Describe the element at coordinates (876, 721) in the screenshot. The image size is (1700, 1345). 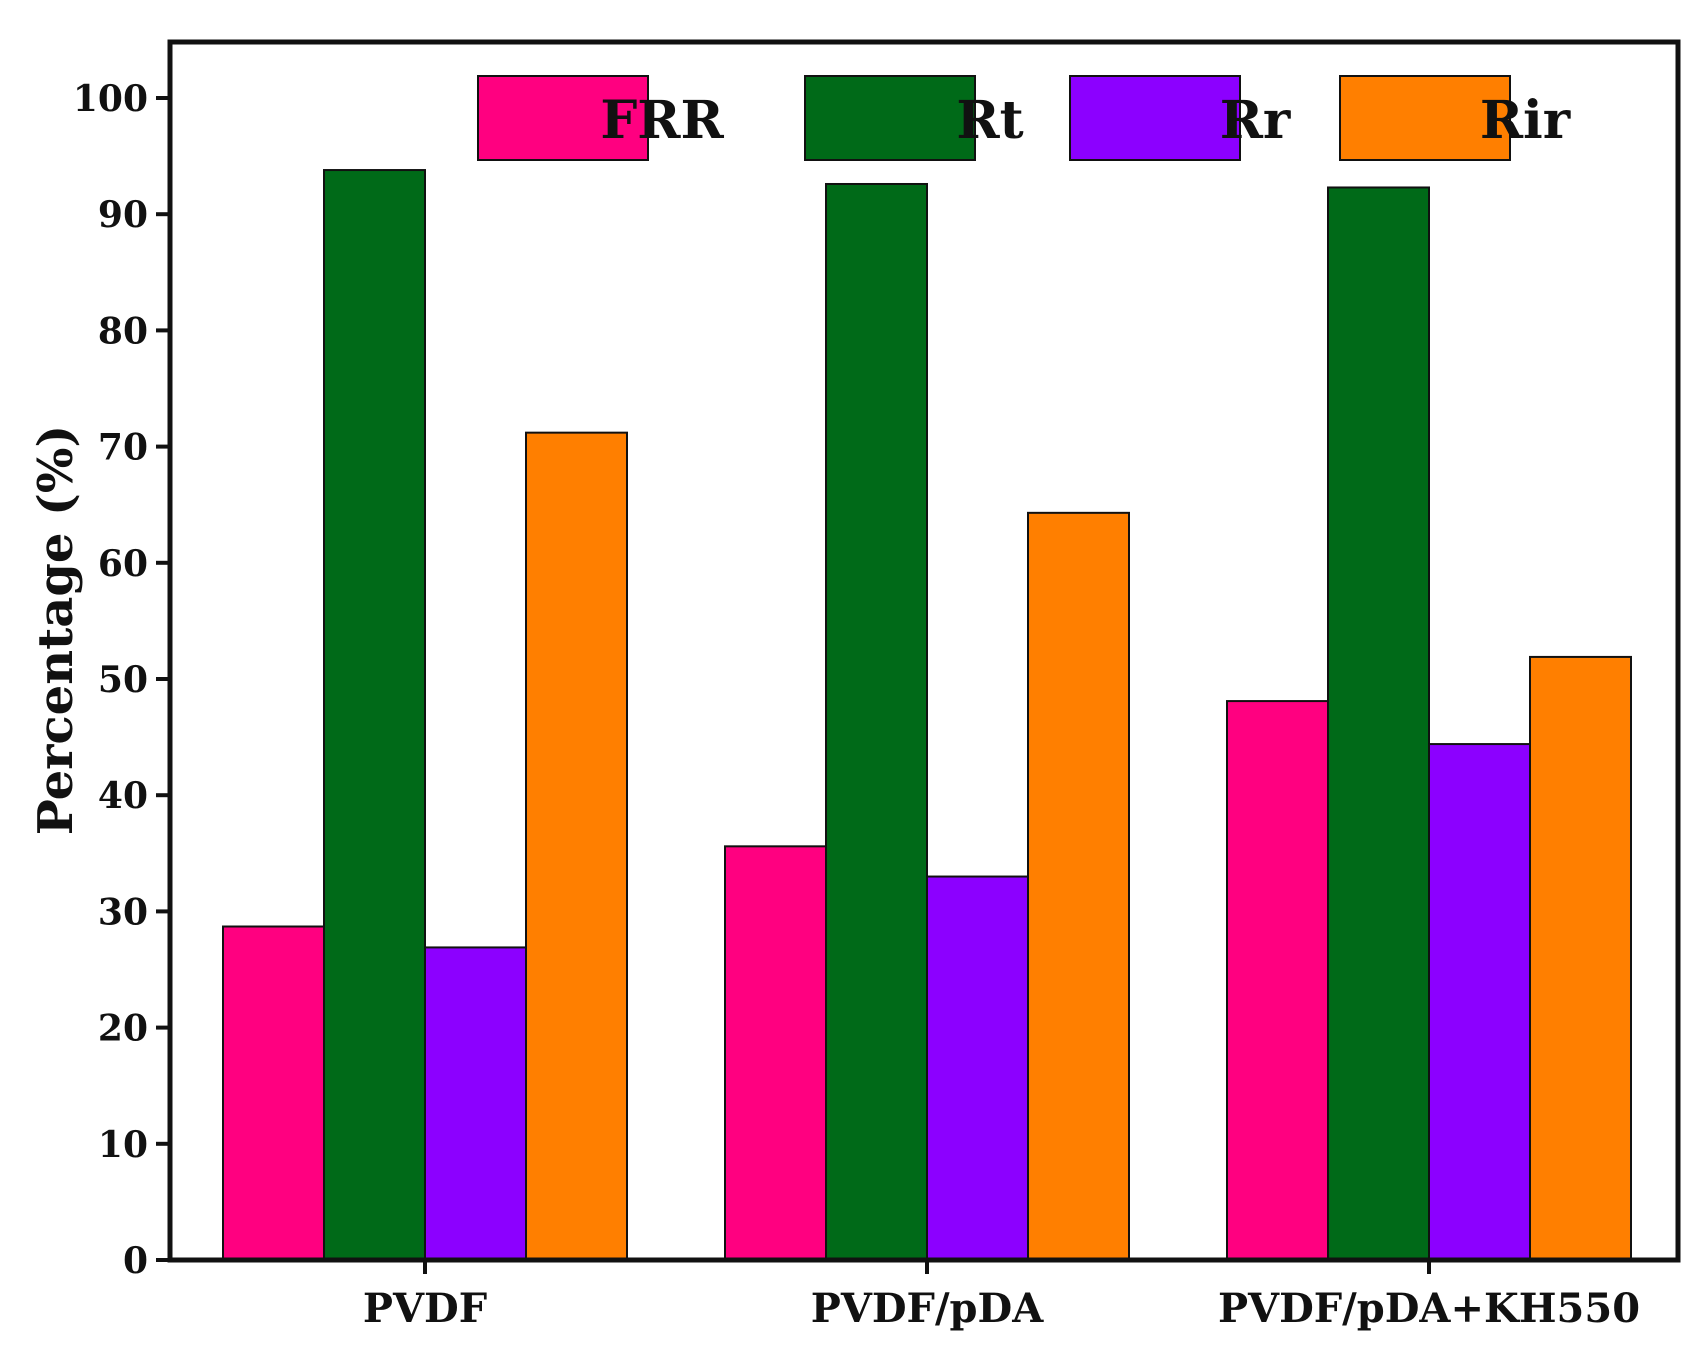
I see `bar-rt-pvdf-pda` at that location.